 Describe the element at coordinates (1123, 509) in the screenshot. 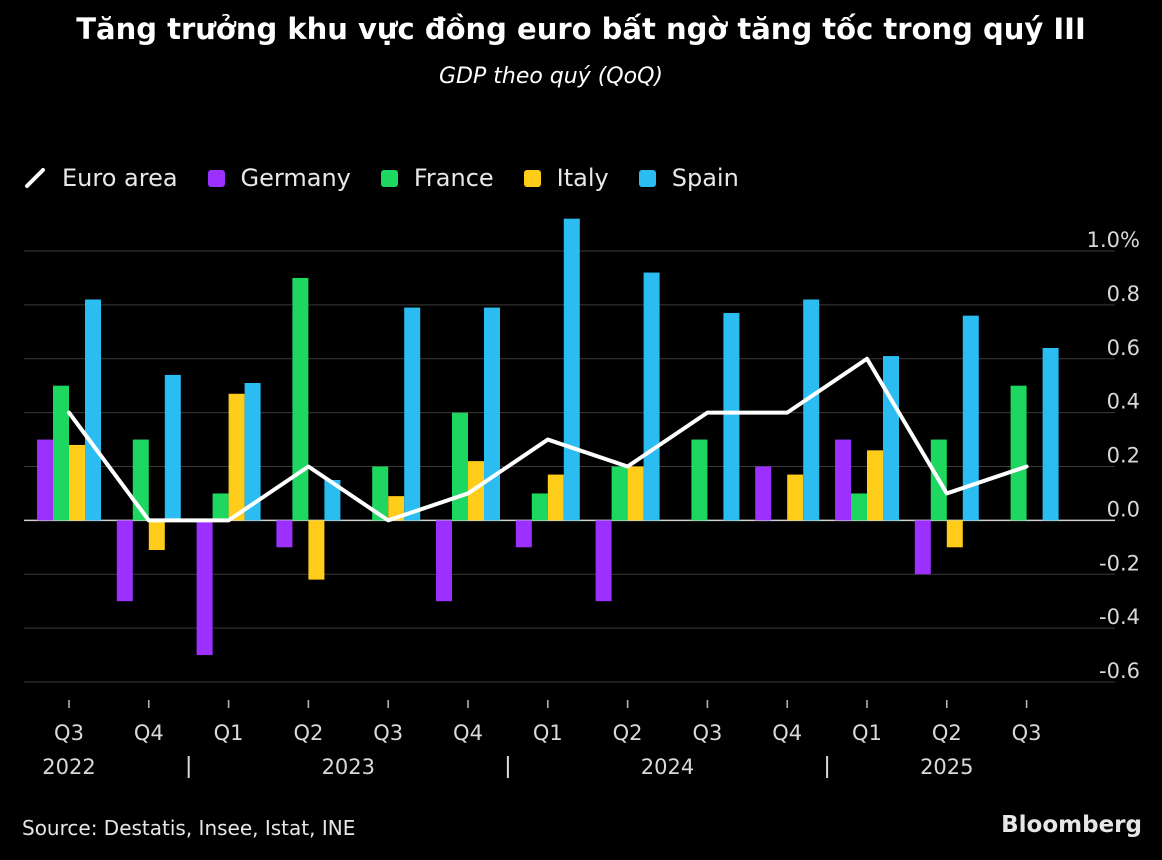

I see `y-tick-label: 0.0` at that location.